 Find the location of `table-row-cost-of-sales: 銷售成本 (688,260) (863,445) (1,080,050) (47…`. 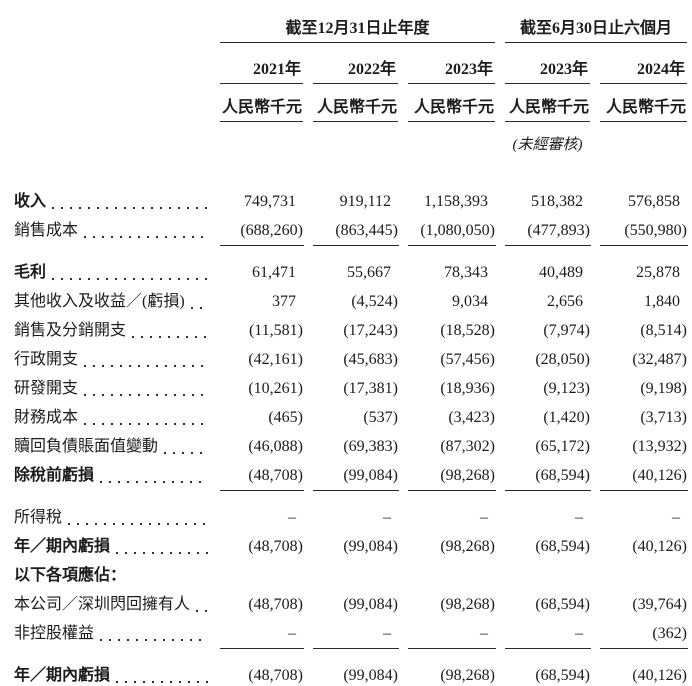

table-row-cost-of-sales: 銷售成本 (688,260) (863,445) (1,080,050) (47… is located at coordinates (351, 231).